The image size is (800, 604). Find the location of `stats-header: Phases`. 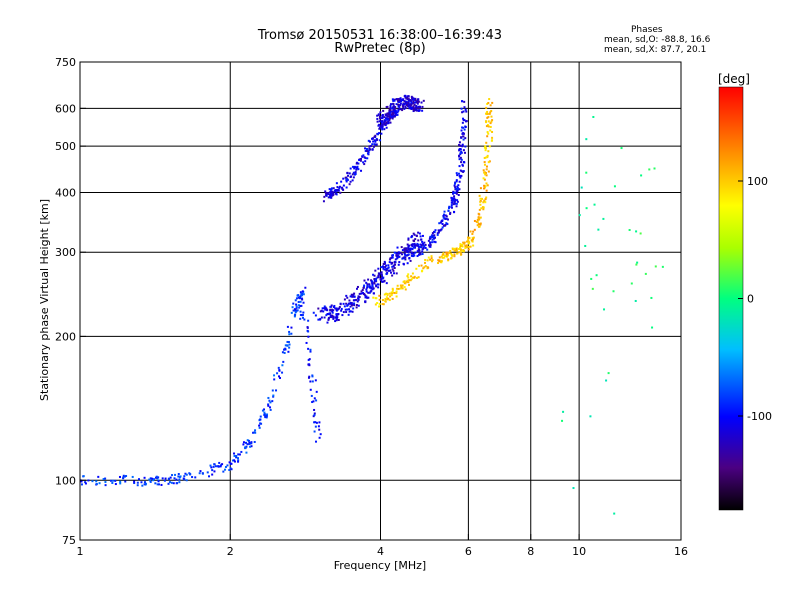

stats-header: Phases is located at coordinates (647, 30).